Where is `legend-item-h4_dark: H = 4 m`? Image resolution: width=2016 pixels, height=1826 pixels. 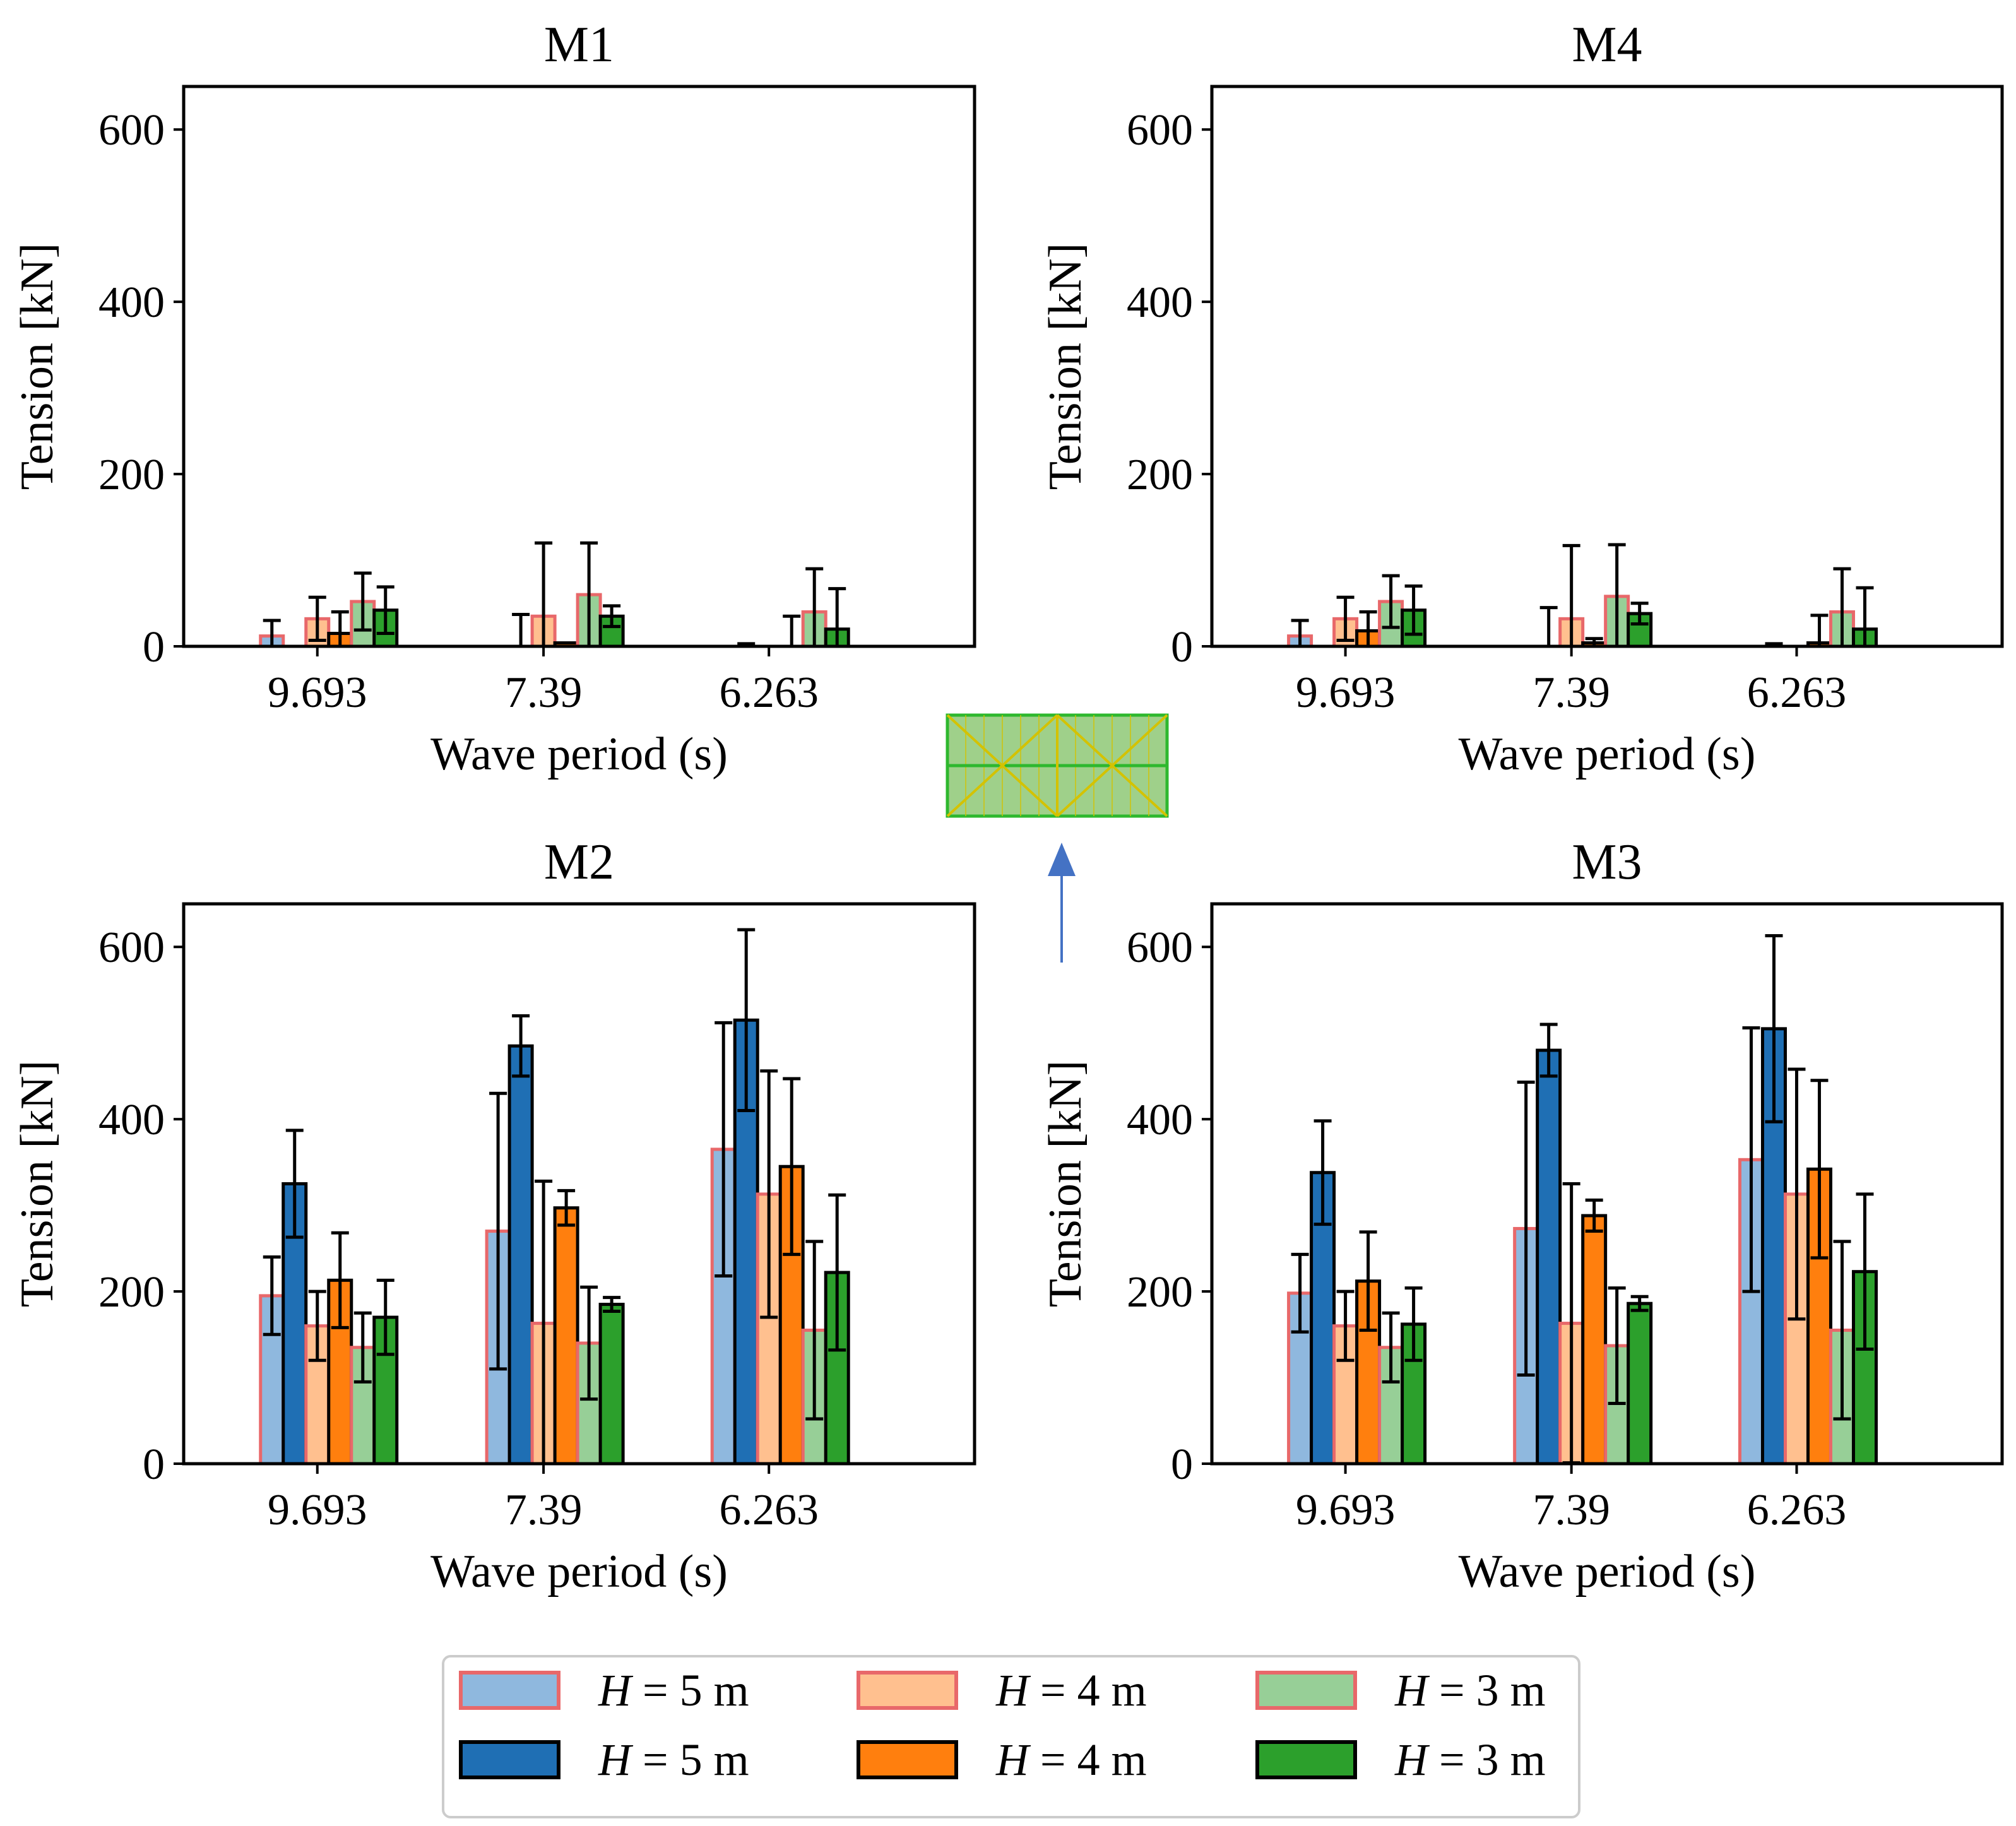 legend-item-h4_dark: H = 4 m is located at coordinates (1002, 1759).